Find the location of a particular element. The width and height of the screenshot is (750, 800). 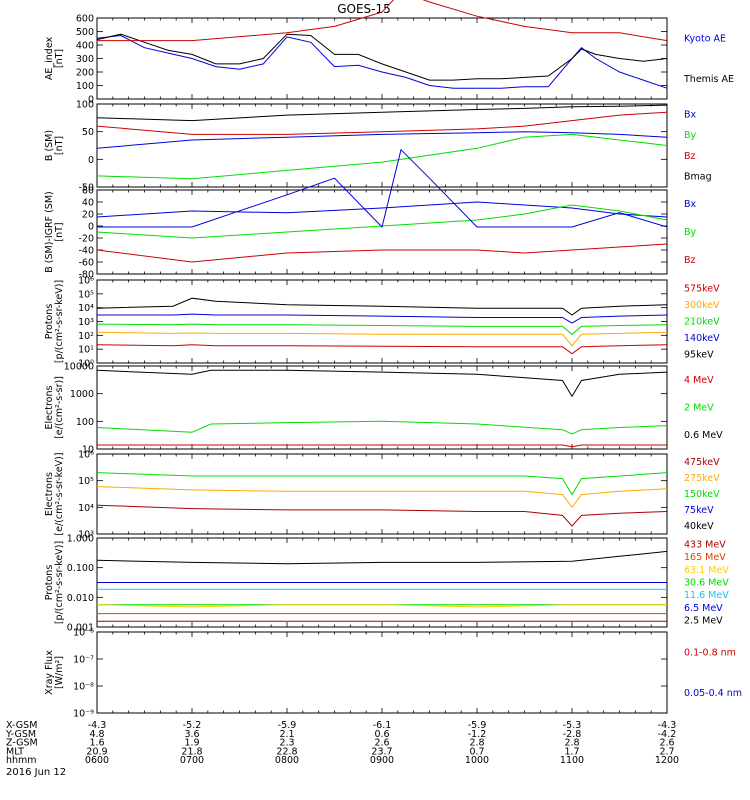

footer-value: -6.1 is located at coordinates (382, 725).